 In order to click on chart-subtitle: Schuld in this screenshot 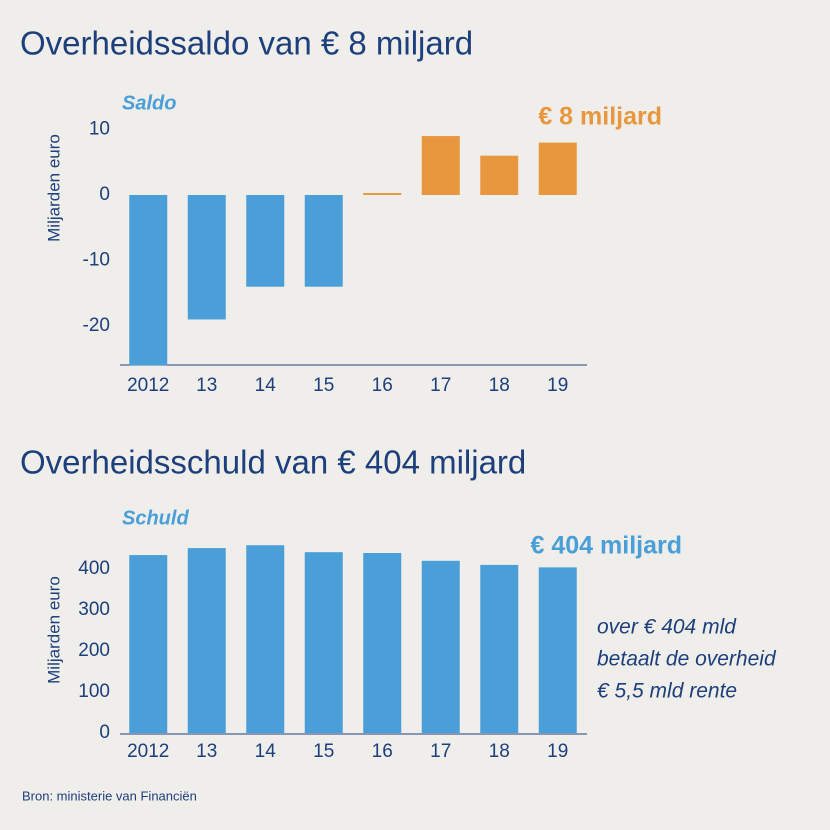, I will do `click(155, 518)`.